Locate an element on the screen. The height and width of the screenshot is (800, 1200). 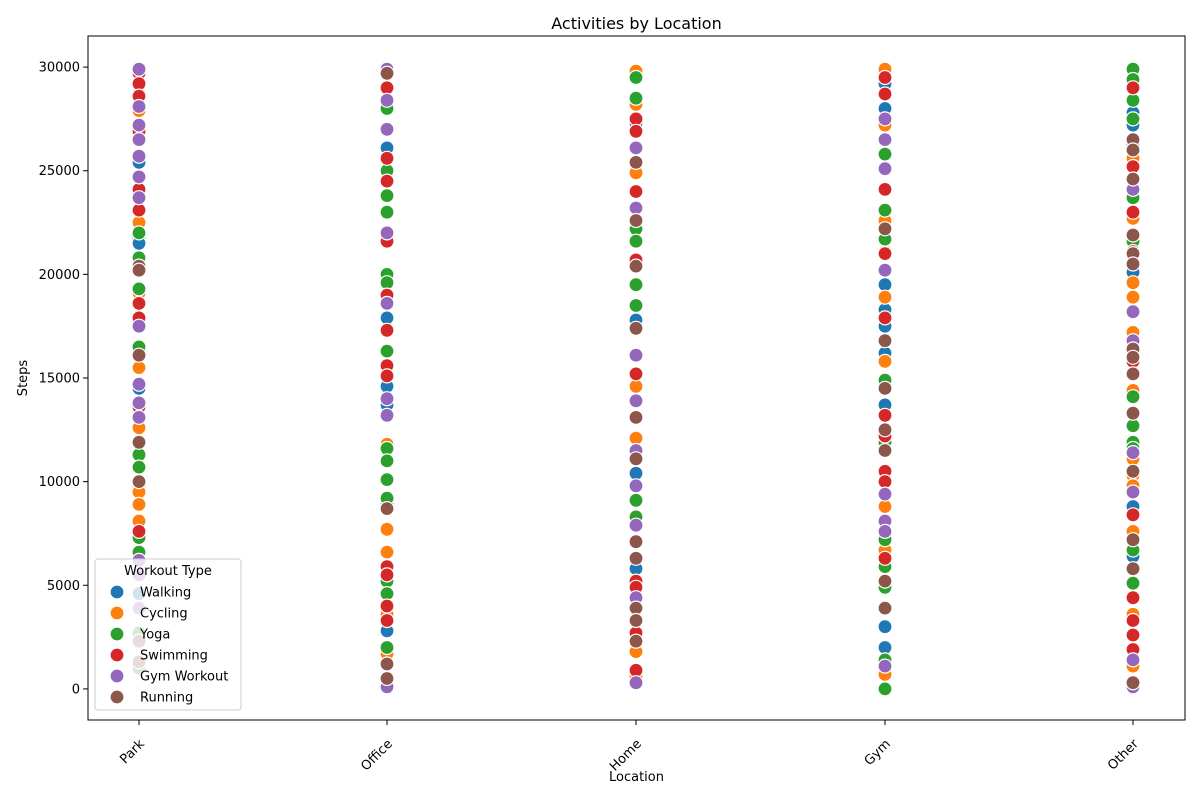
y-tick-label: 5000 is located at coordinates (63, 586).